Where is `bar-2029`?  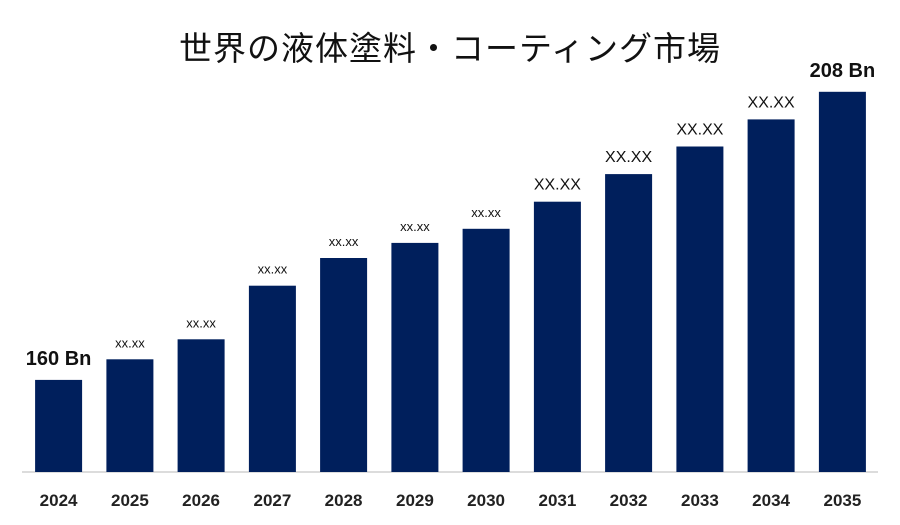 bar-2029 is located at coordinates (415, 357).